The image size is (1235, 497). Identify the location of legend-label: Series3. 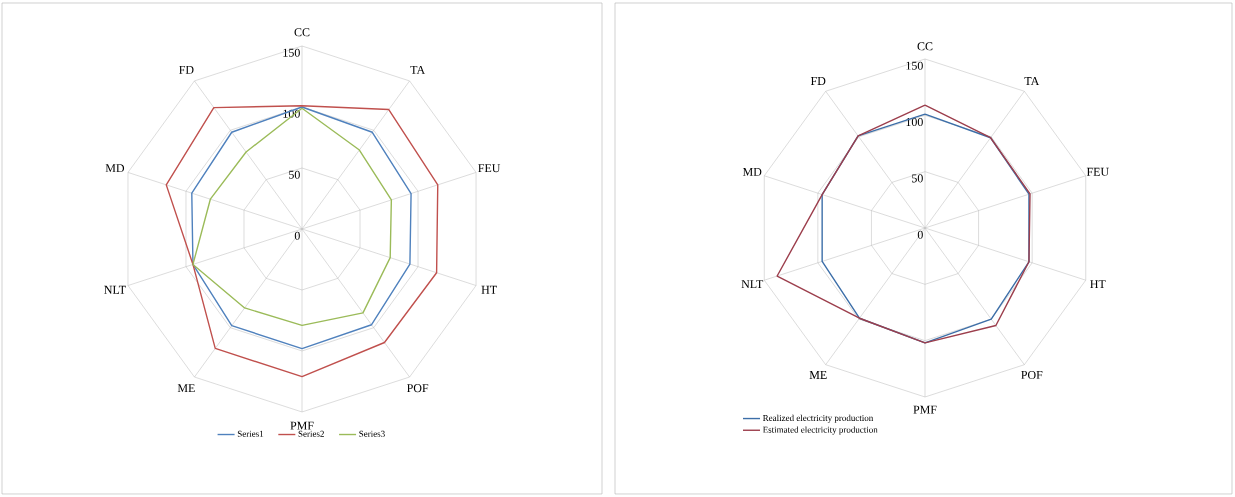
(372, 433).